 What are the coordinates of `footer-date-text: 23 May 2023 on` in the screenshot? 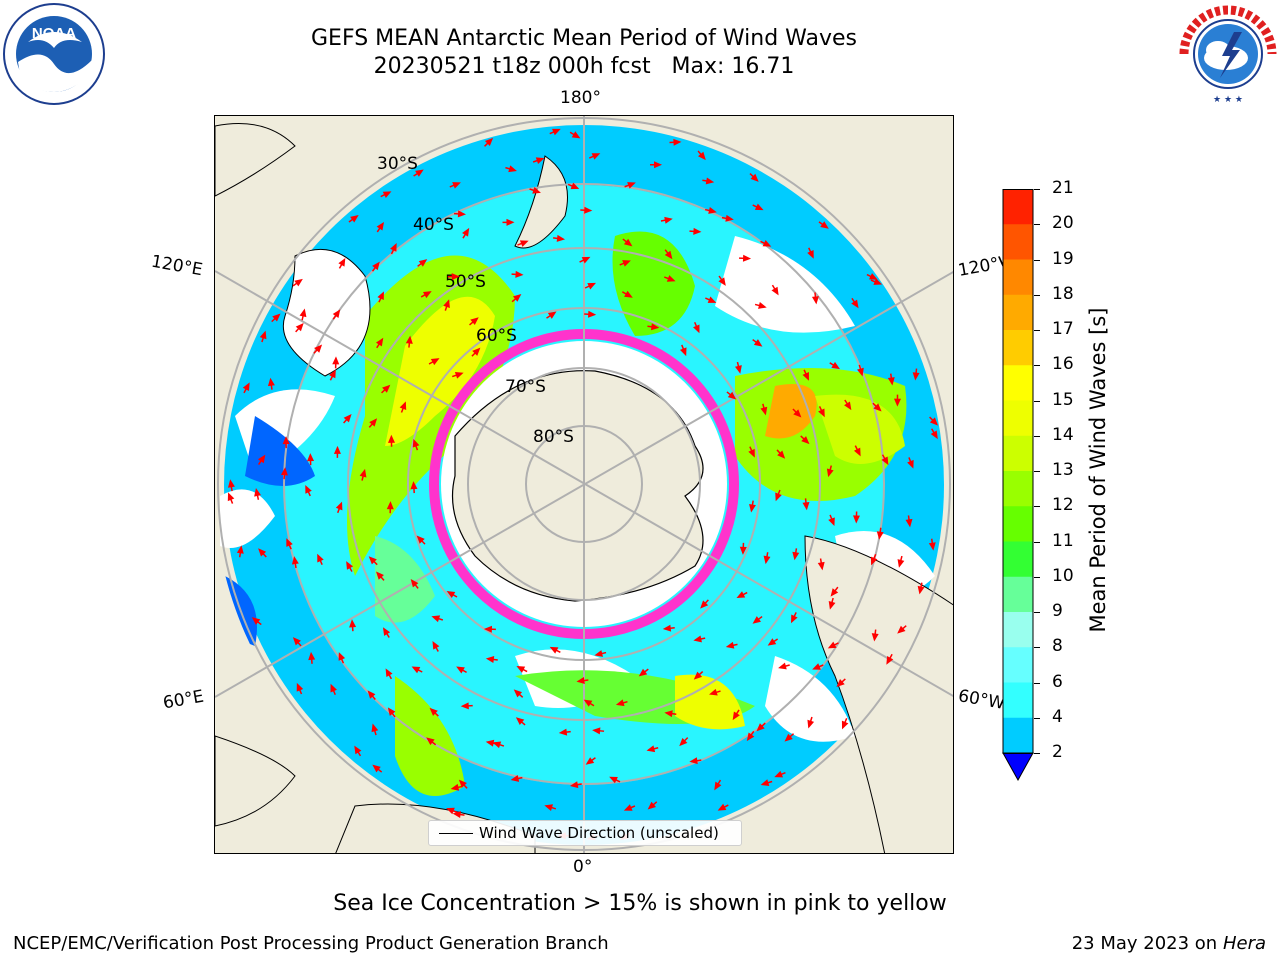 It's located at (1144, 943).